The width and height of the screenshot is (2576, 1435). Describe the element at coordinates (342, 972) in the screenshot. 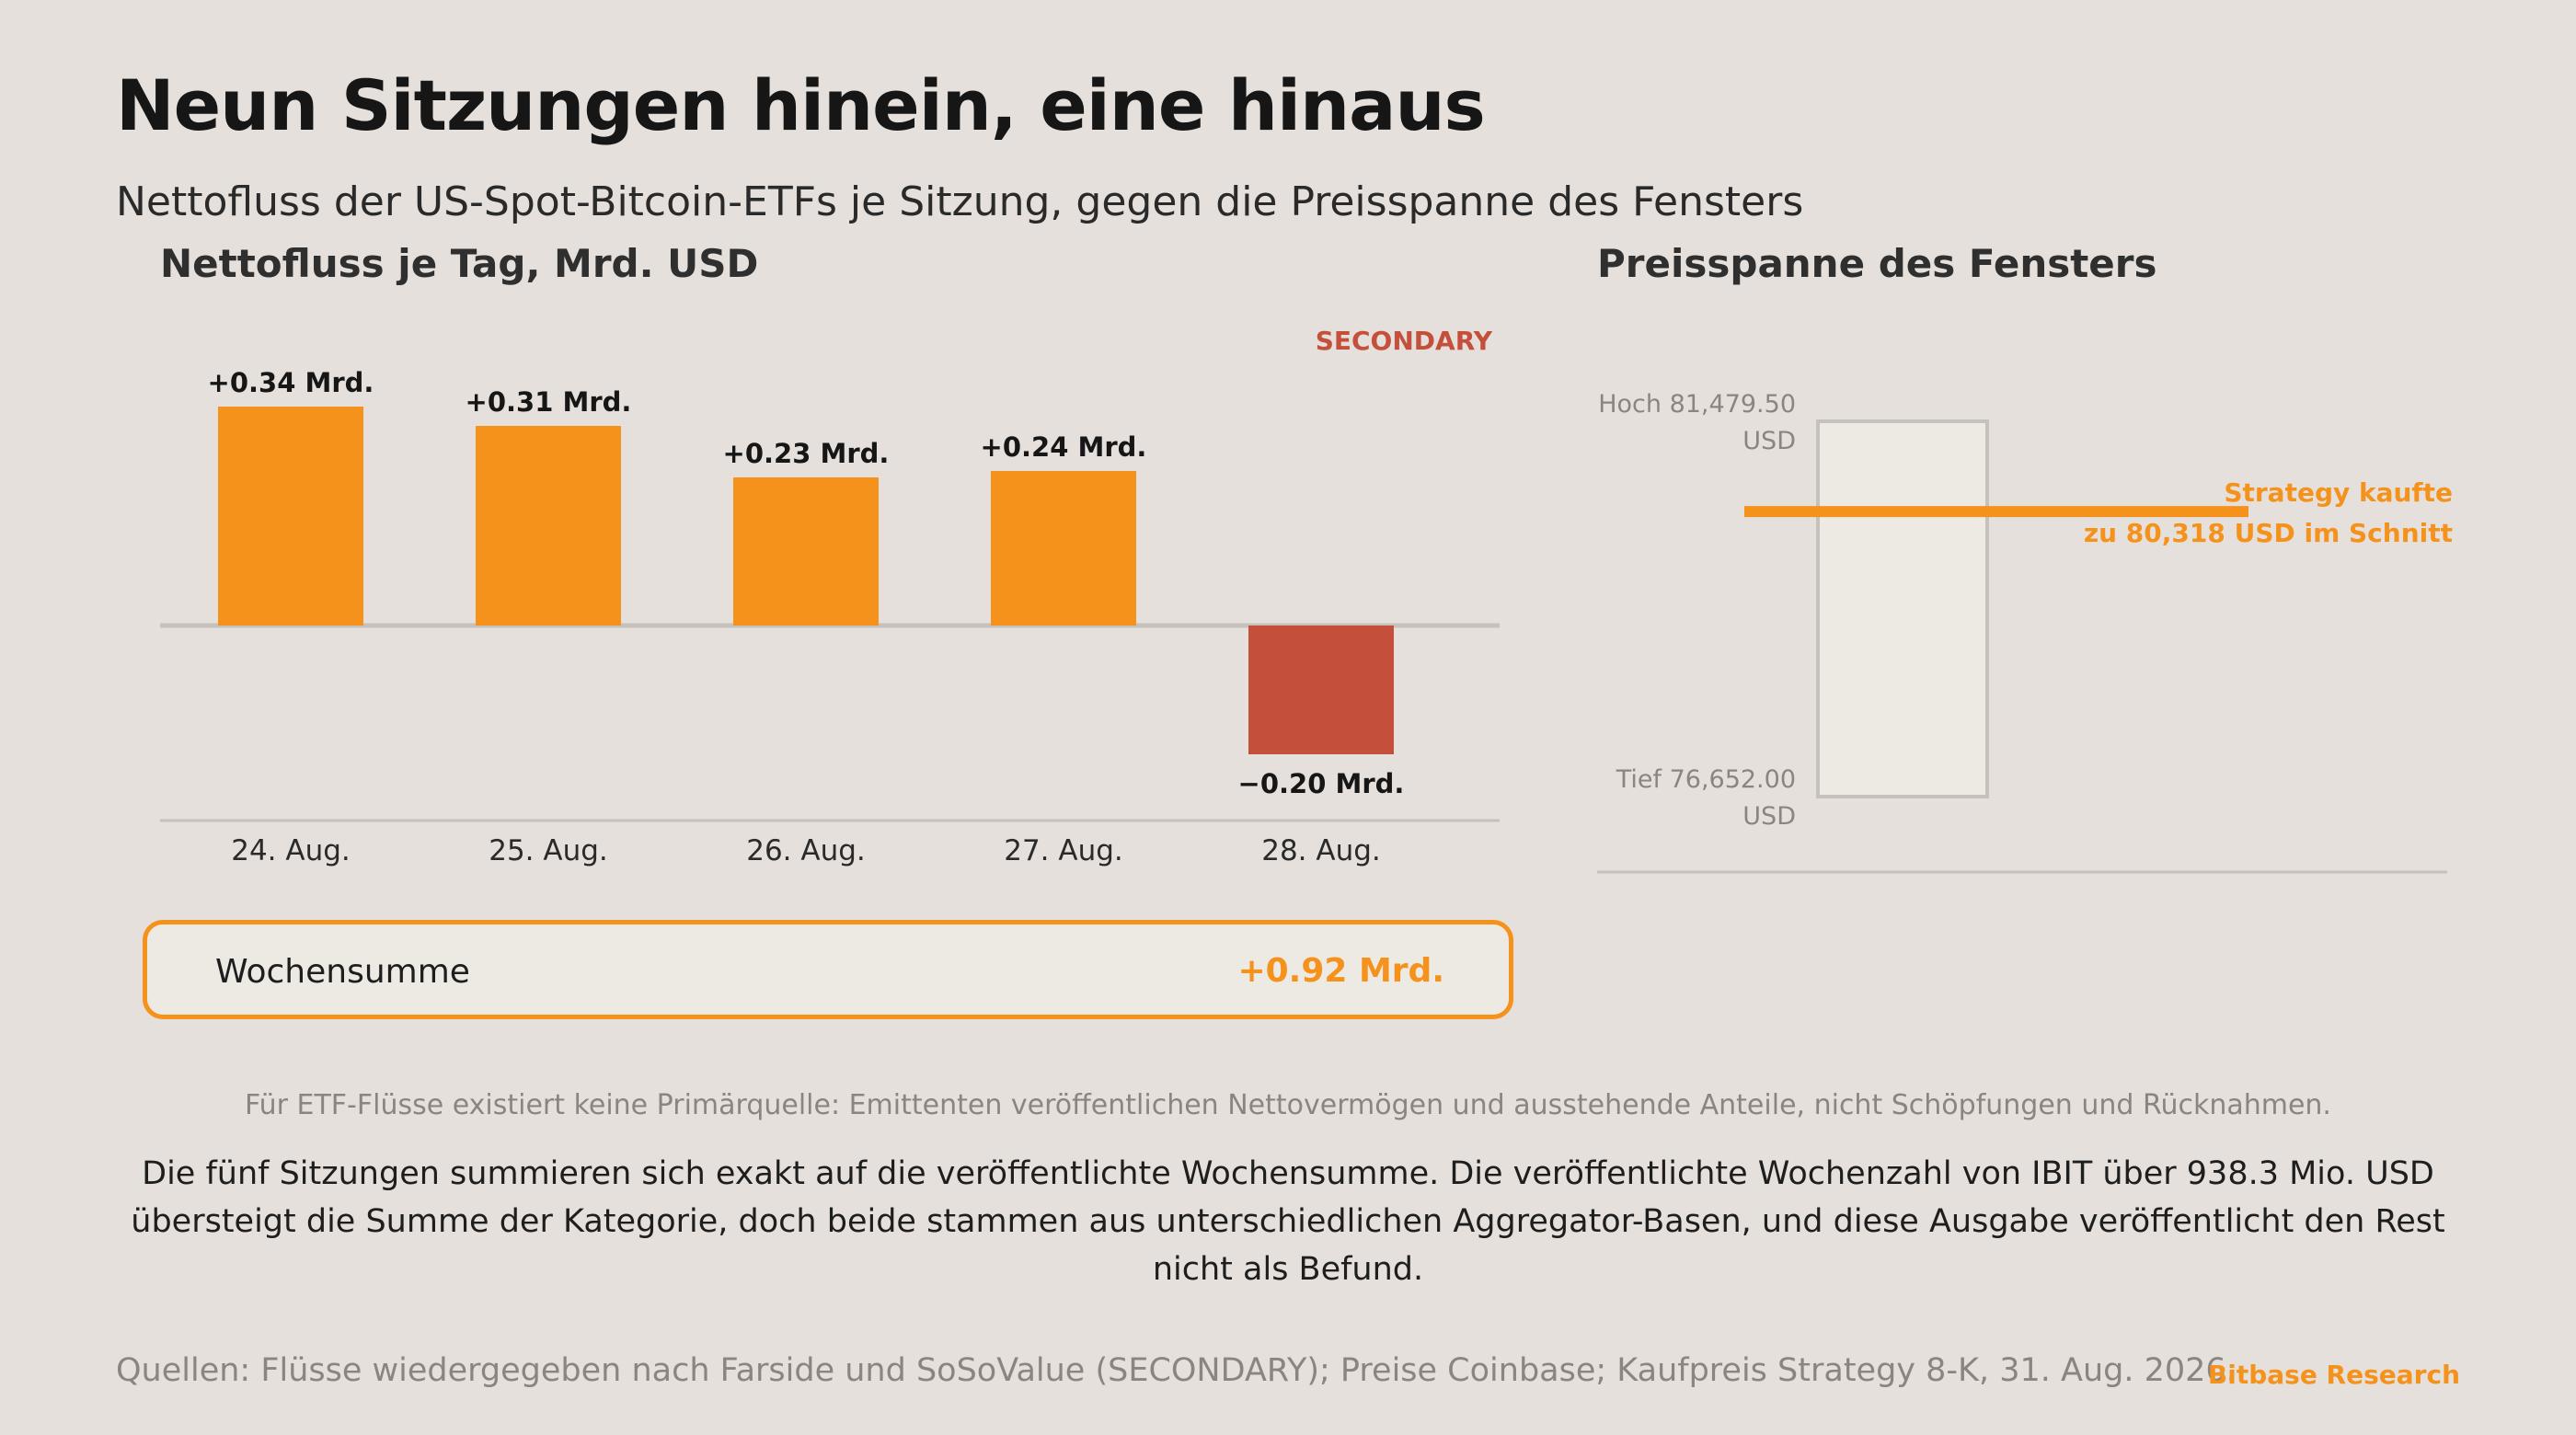

I see `weekly-total-label: Wochensumme` at that location.